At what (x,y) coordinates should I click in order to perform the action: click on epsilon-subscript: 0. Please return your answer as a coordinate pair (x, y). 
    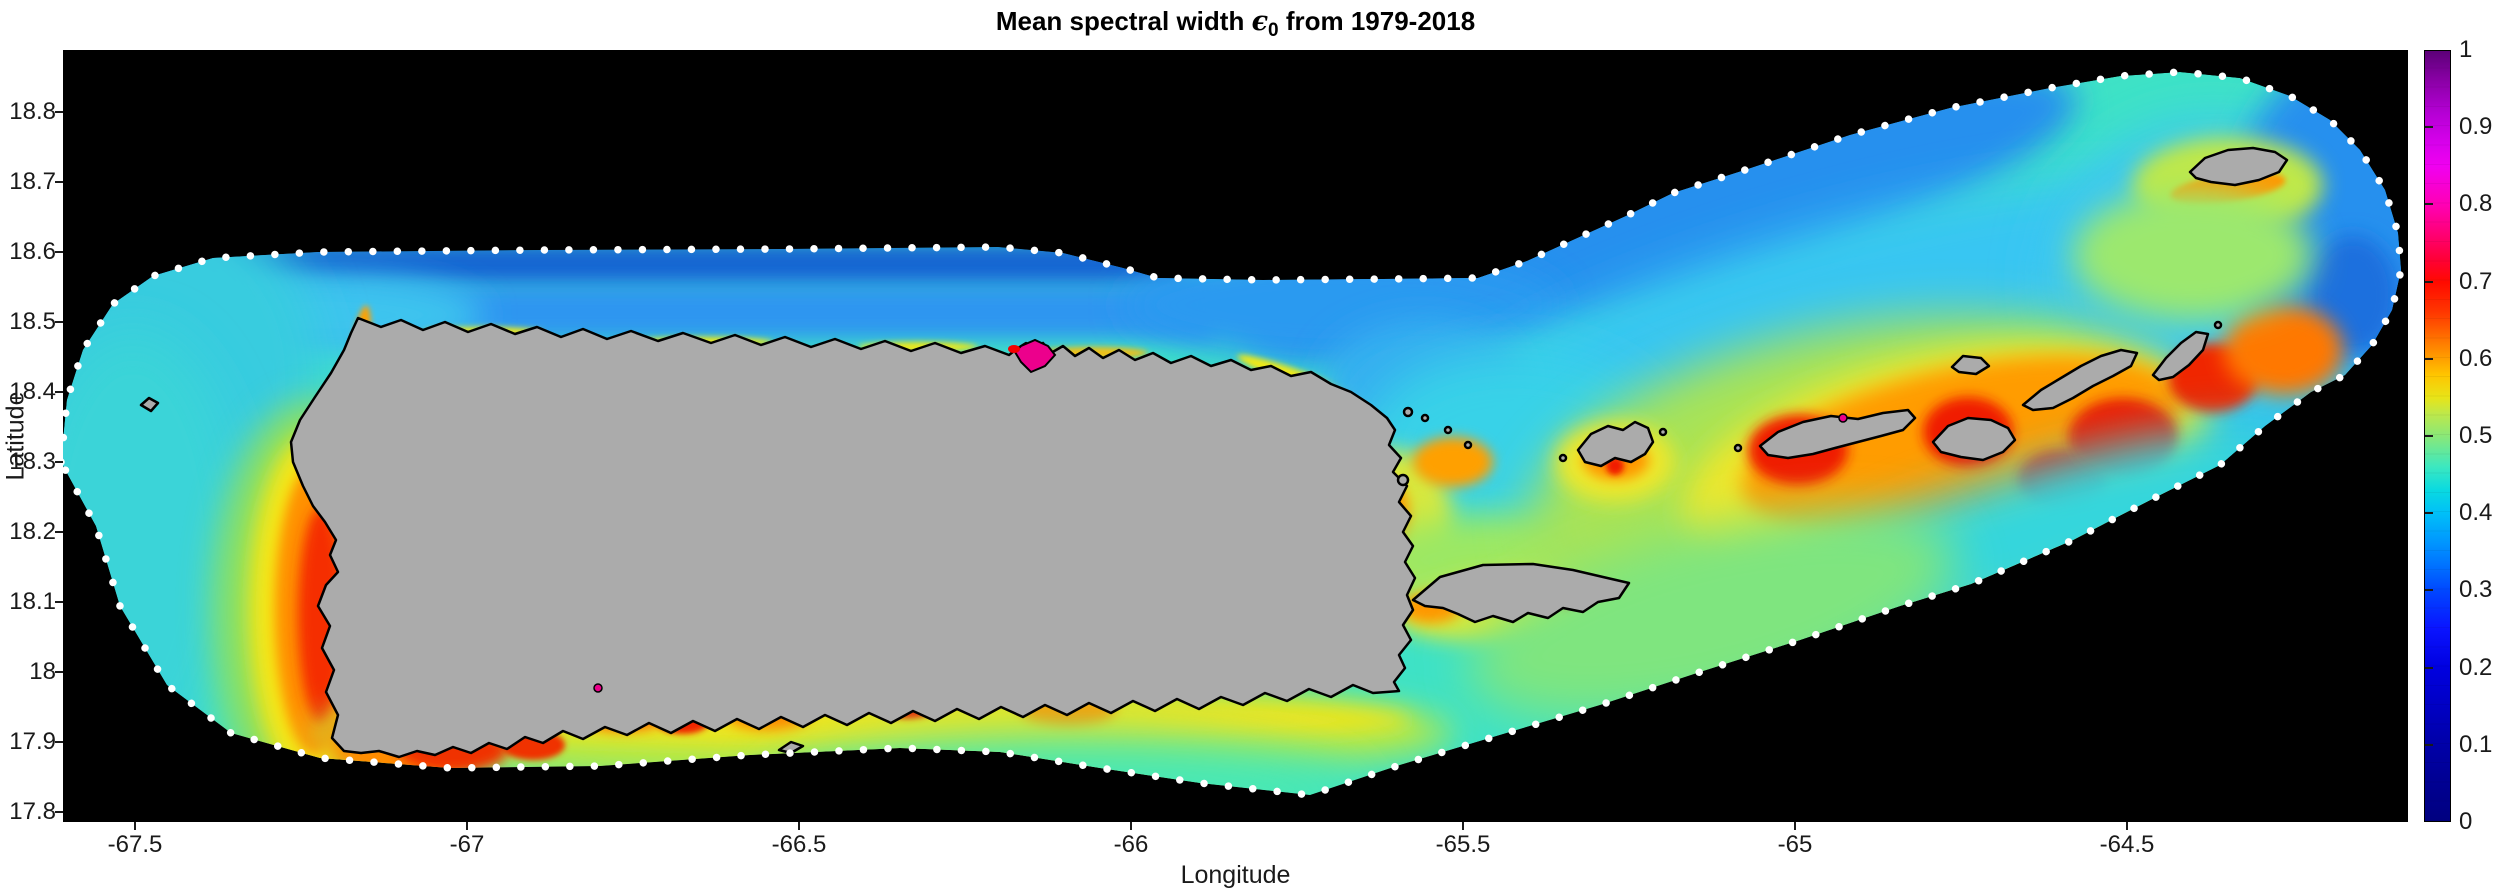
    Looking at the image, I should click on (1273, 30).